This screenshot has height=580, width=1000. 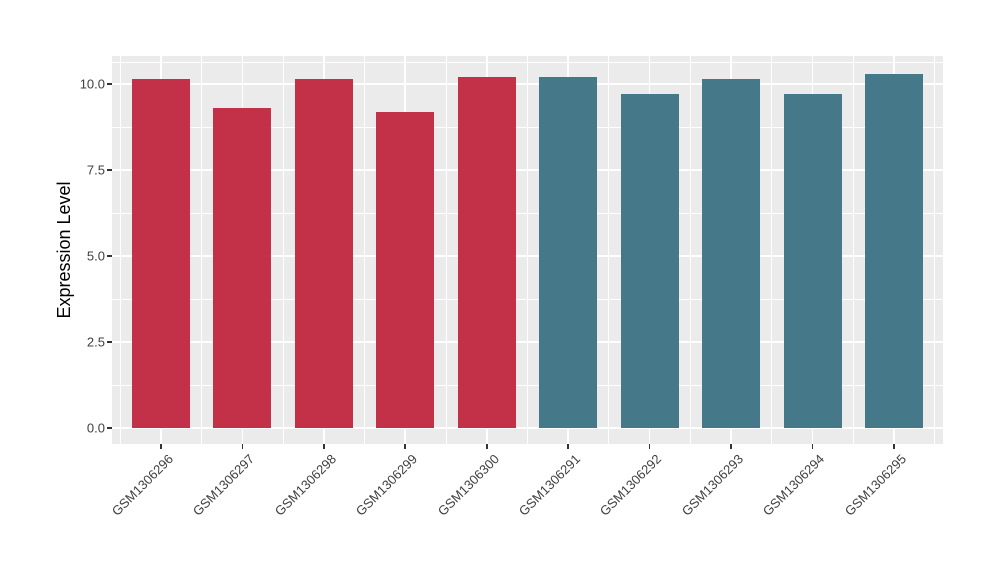 What do you see at coordinates (95, 256) in the screenshot?
I see `y-axis-tick-label: 5.0` at bounding box center [95, 256].